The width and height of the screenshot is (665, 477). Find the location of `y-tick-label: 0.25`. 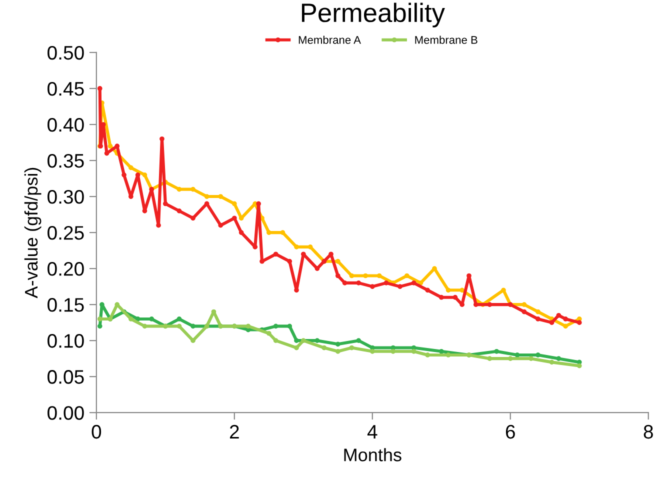

y-tick-label: 0.25 is located at coordinates (66, 233).